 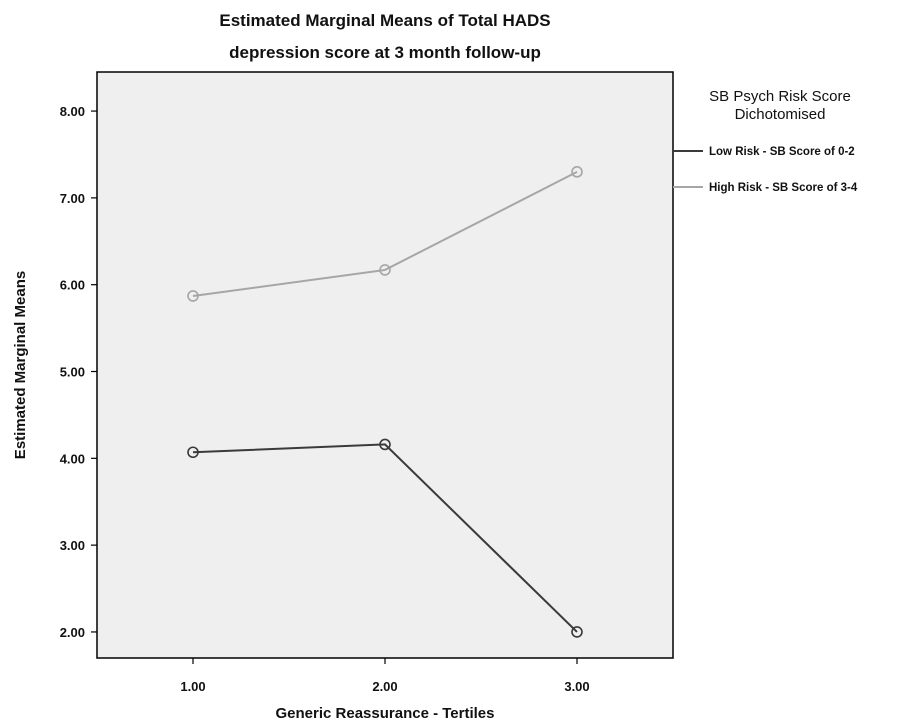 I want to click on legend-item-2: High Risk - SB Score of 3-4, so click(x=765, y=188).